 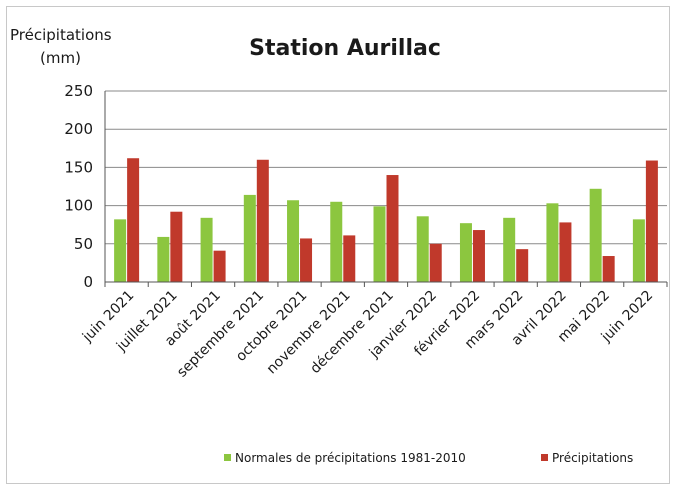 What do you see at coordinates (83, 244) in the screenshot?
I see `y-tick-label: 50` at bounding box center [83, 244].